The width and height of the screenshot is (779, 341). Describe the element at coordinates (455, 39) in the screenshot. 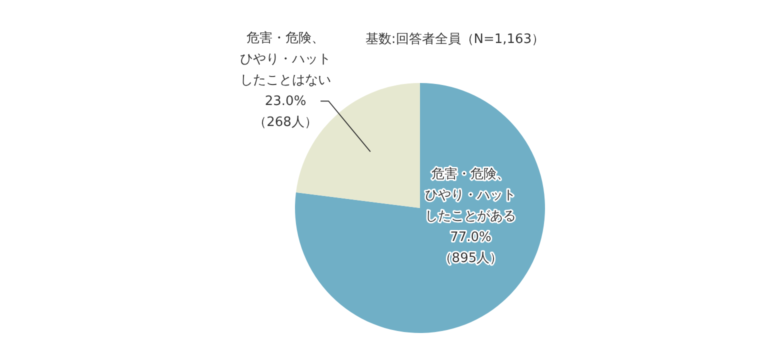

I see `text: 基数:回答者全員（N=1,163）` at that location.